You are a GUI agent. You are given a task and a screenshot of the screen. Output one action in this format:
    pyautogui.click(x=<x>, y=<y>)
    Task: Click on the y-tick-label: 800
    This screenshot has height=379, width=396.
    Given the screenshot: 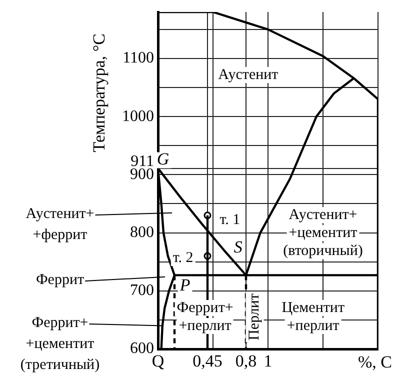 What is the action you would take?
    pyautogui.click(x=142, y=232)
    